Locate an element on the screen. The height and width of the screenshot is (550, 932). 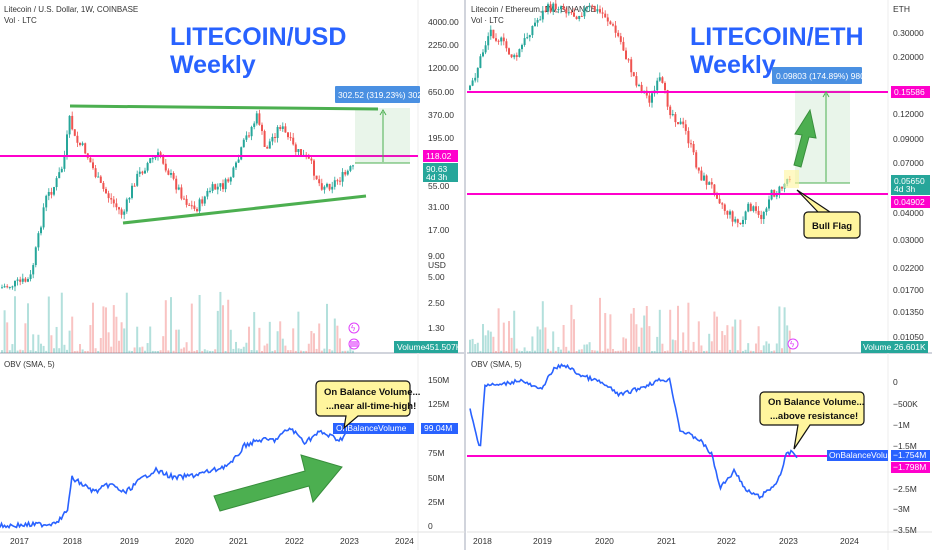
left-price-tag is located at coordinates (440, 156).